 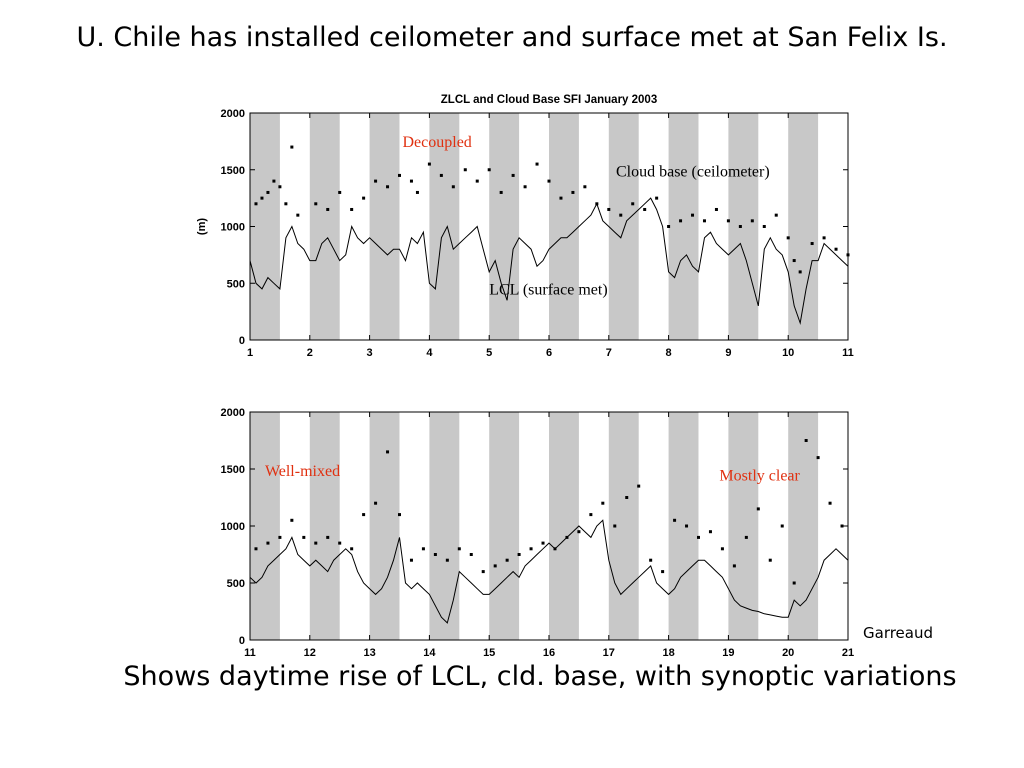 What do you see at coordinates (489, 653) in the screenshot?
I see `x-tick-label: 15` at bounding box center [489, 653].